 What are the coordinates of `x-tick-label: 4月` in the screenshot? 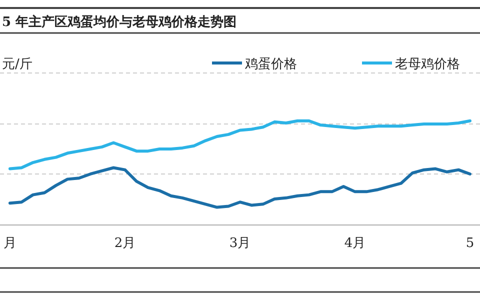 It's located at (355, 243).